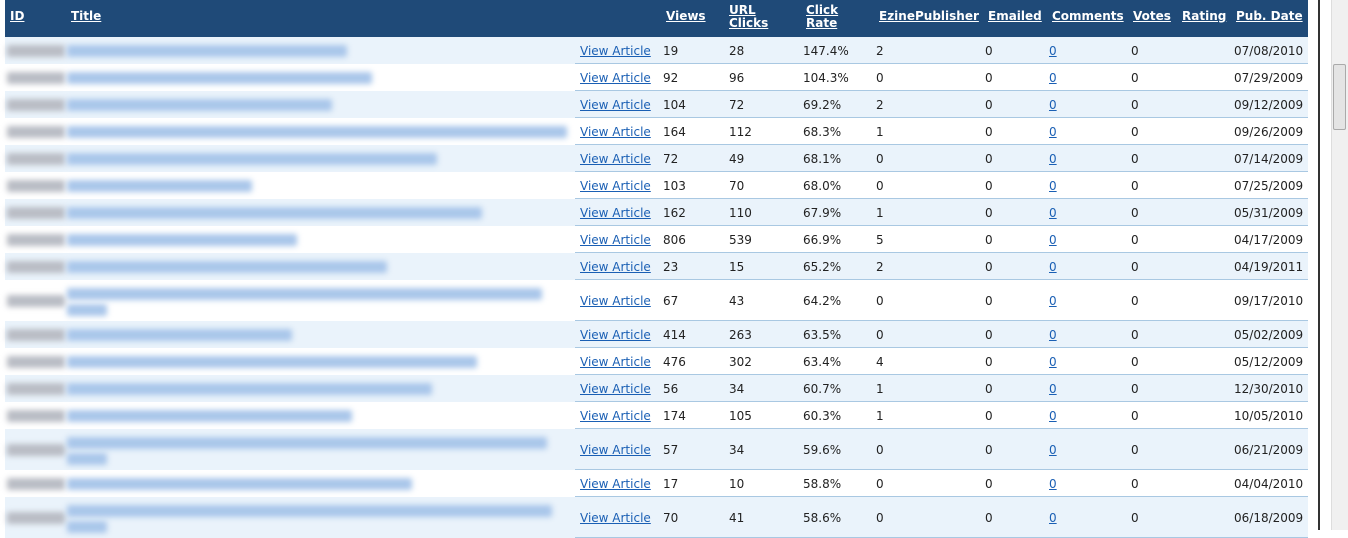 The width and height of the screenshot is (1348, 538). Describe the element at coordinates (822, 334) in the screenshot. I see `cell: 63.5%` at that location.